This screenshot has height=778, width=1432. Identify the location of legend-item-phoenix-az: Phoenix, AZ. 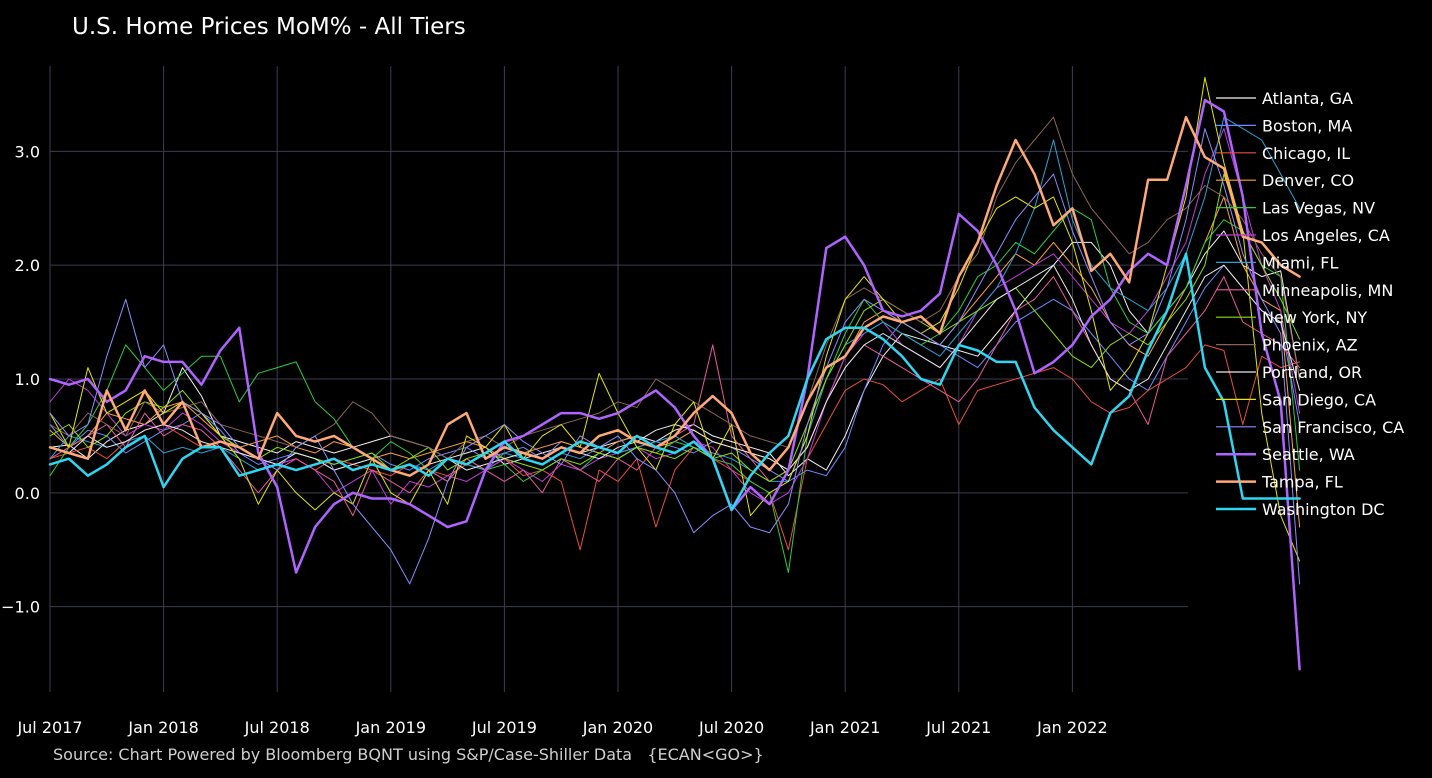
(1287, 345).